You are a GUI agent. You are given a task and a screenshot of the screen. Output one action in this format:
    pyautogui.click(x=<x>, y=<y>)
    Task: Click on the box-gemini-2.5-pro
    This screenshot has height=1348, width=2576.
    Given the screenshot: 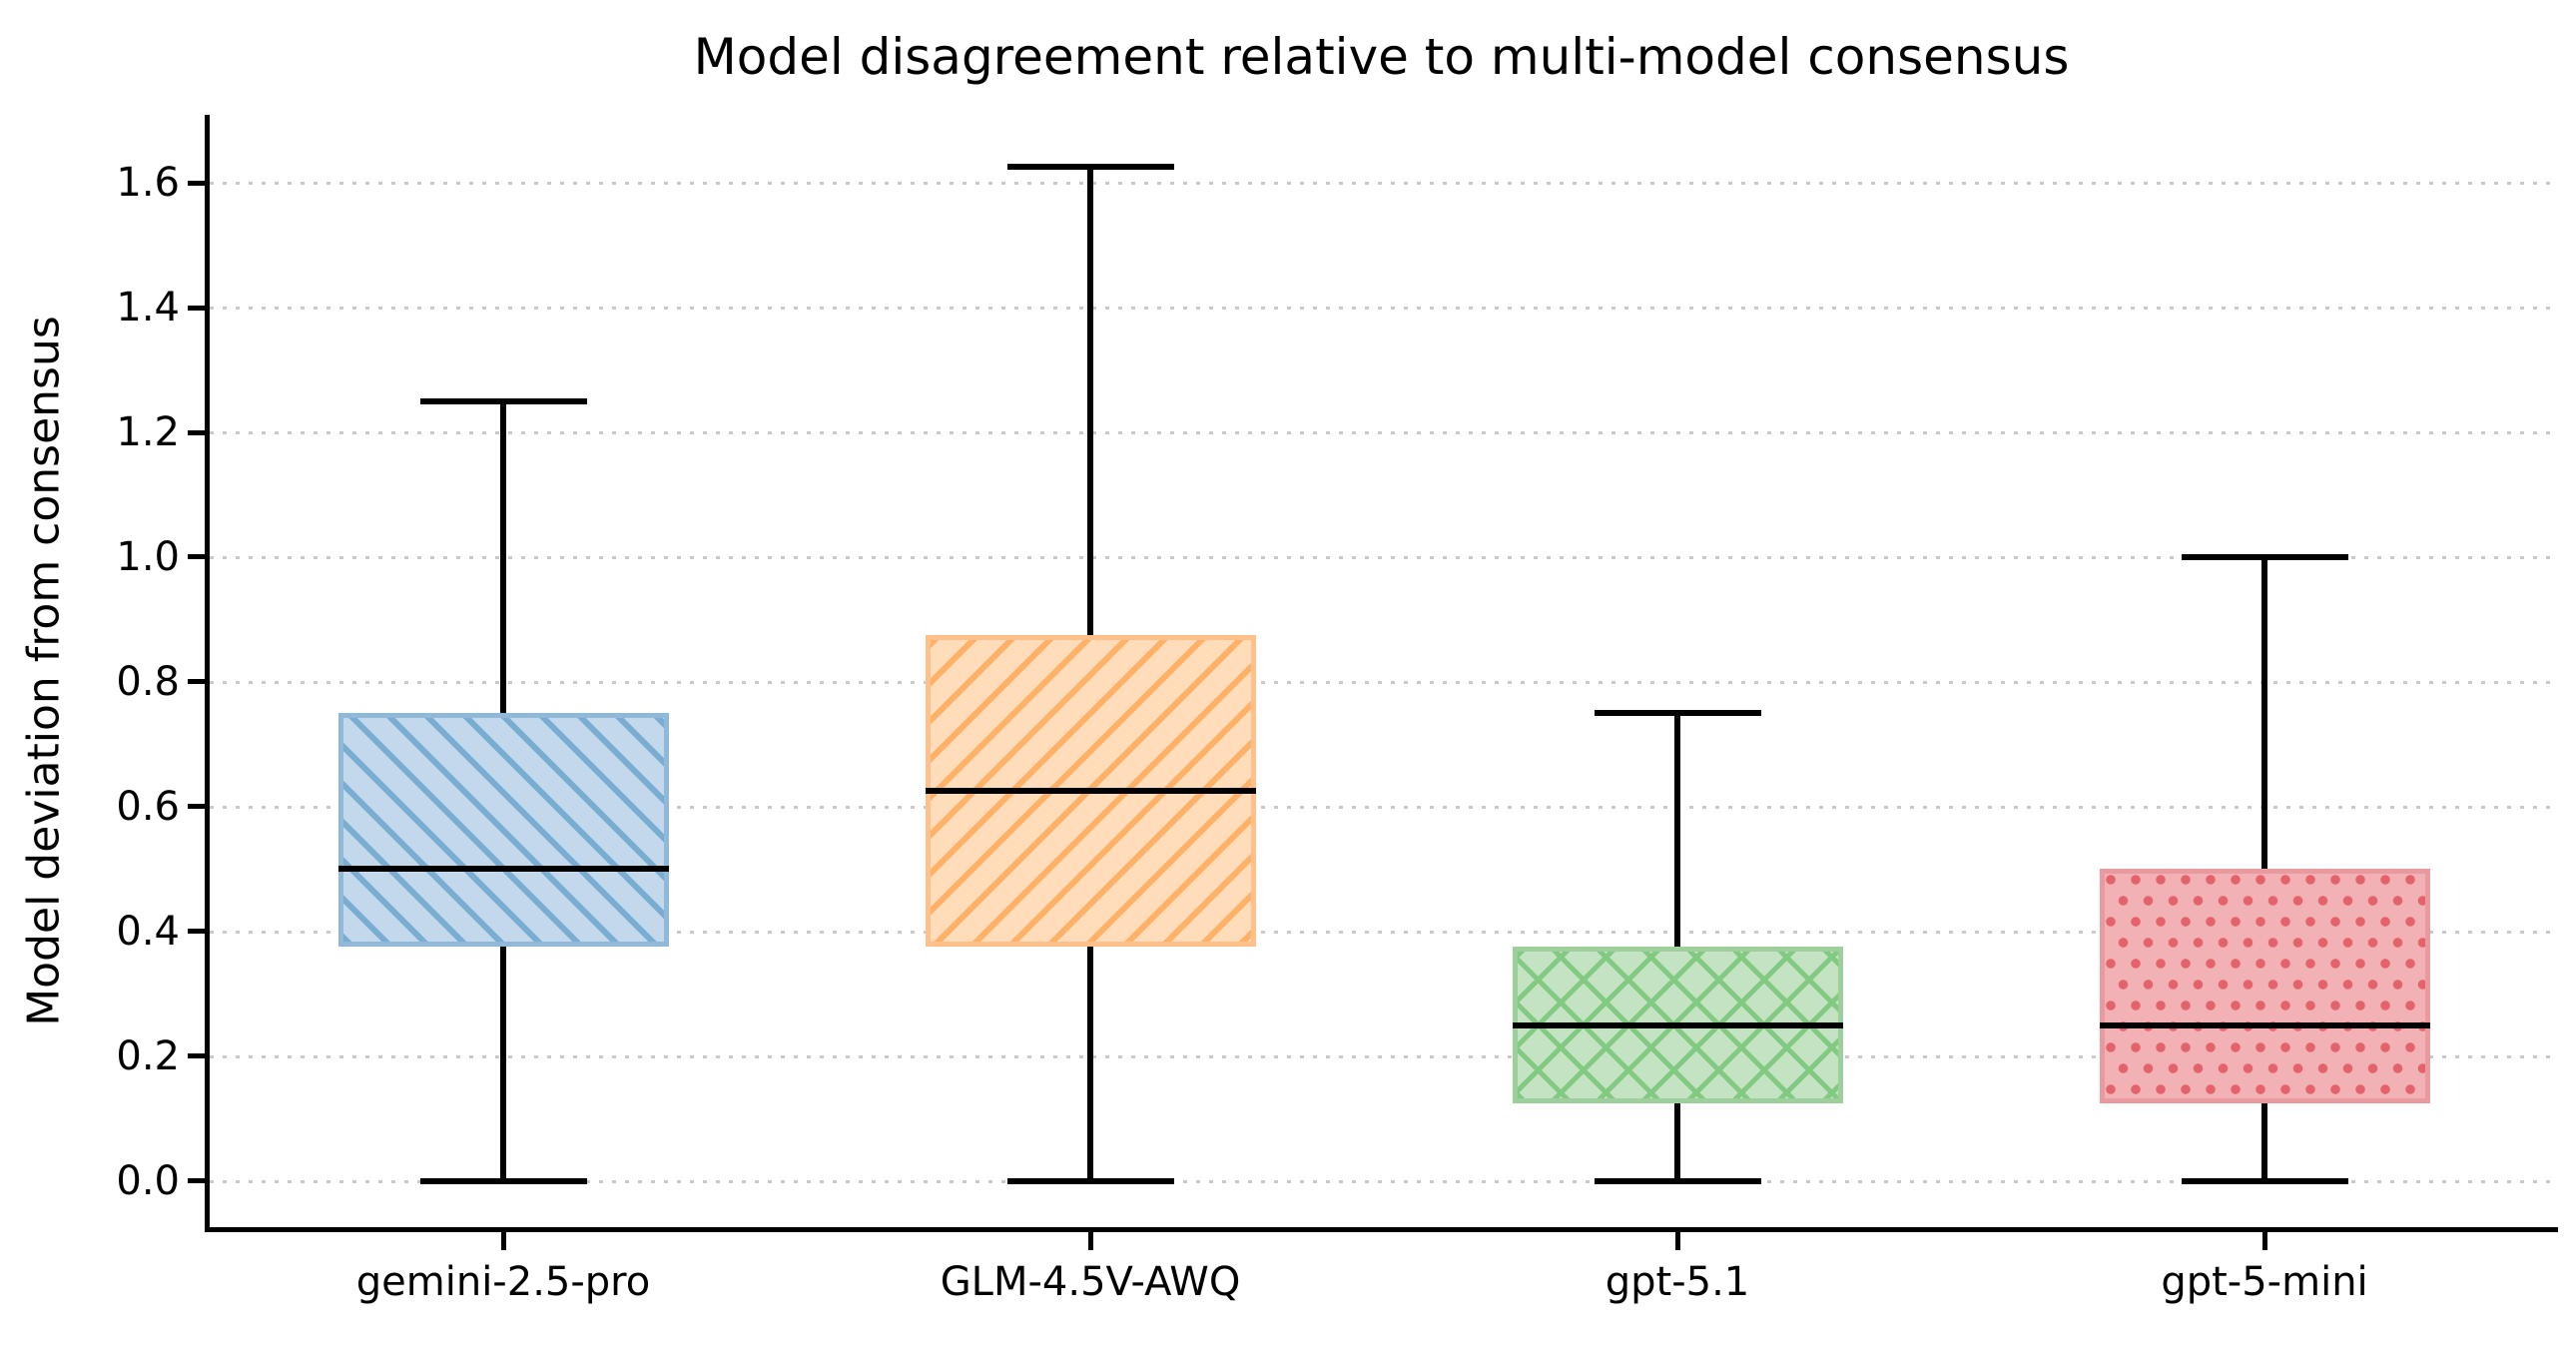 What is the action you would take?
    pyautogui.click(x=503, y=831)
    